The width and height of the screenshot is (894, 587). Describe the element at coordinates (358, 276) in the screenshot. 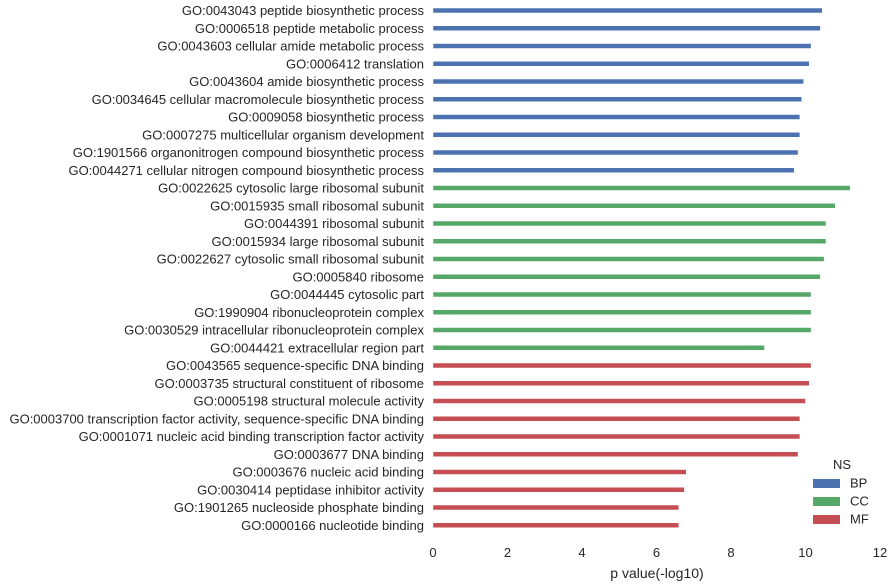

I see `category-label: GO:0005840 ribosome` at that location.